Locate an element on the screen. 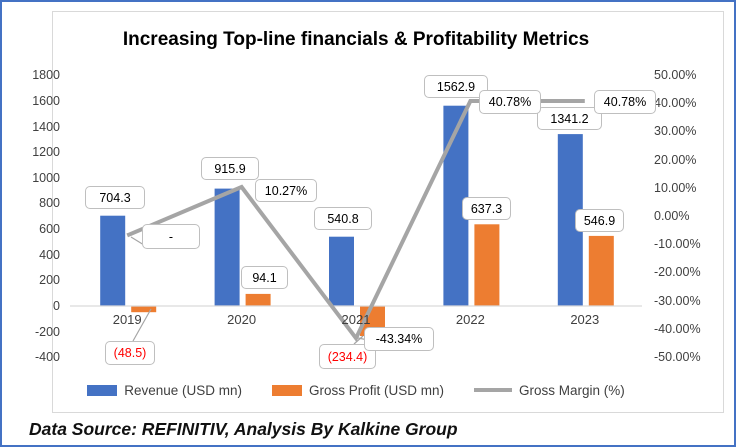  x-axis-label-2022: 2022 is located at coordinates (470, 319).